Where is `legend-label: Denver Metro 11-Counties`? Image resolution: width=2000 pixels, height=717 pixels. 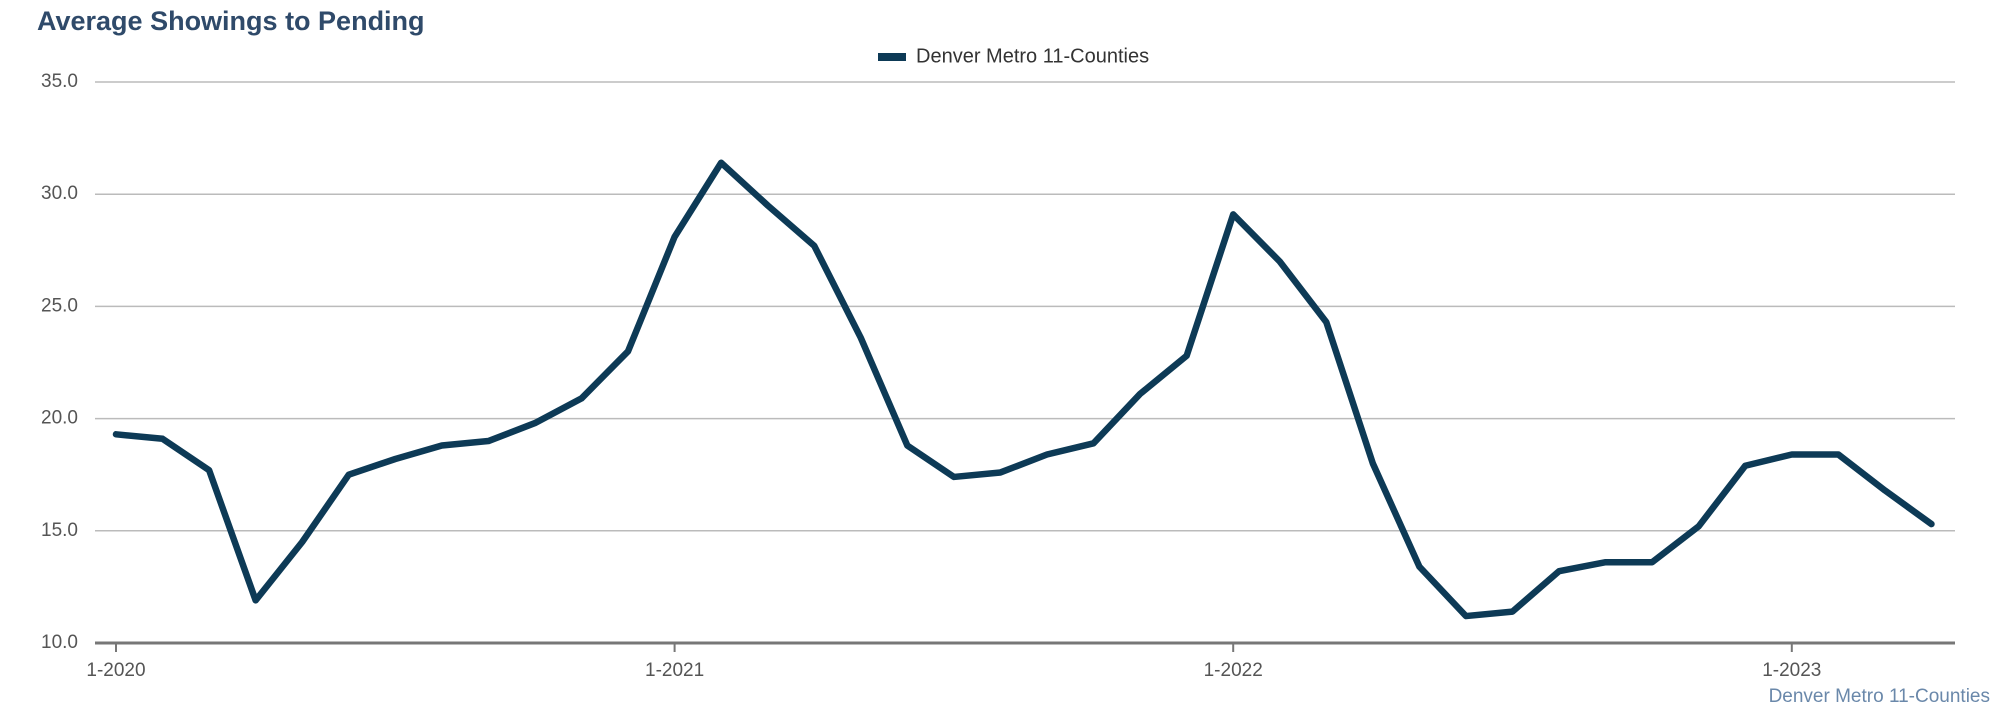
legend-label: Denver Metro 11-Counties is located at coordinates (1032, 56).